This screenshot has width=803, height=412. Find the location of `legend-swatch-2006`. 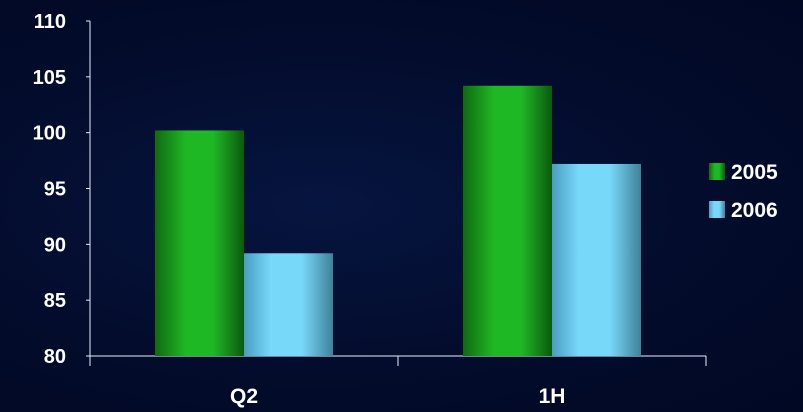

legend-swatch-2006 is located at coordinates (717, 209).